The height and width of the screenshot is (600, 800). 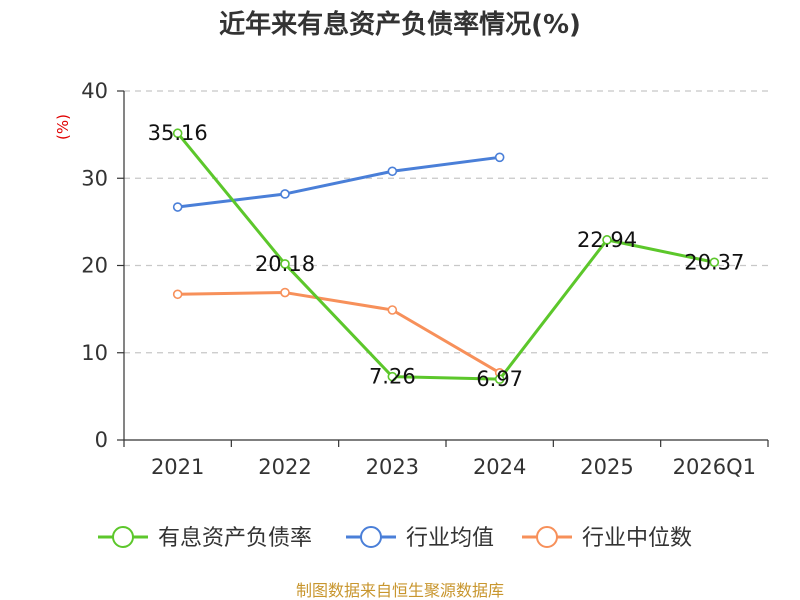 What do you see at coordinates (499, 467) in the screenshot?
I see `x-tick-label: 2024` at bounding box center [499, 467].